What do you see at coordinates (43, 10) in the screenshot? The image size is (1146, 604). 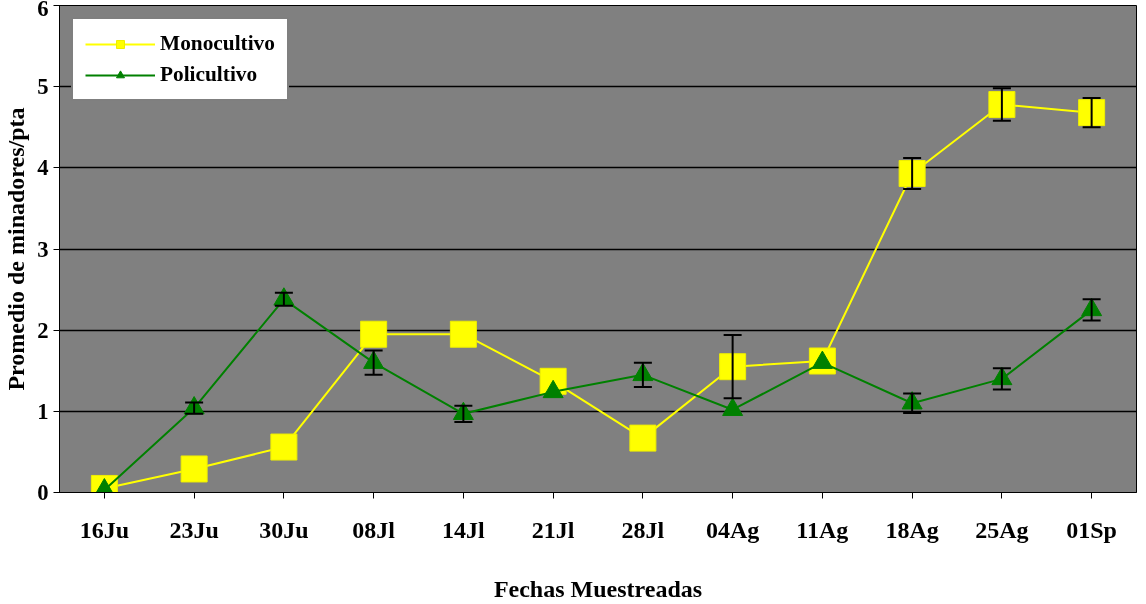 I see `y-tick-label: 6` at bounding box center [43, 10].